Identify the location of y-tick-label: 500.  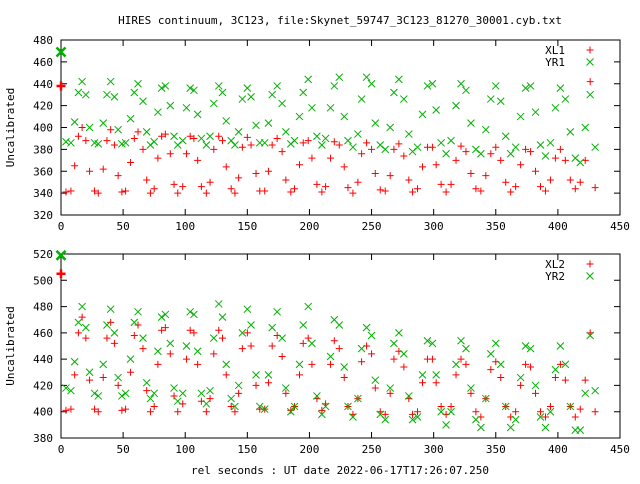
(43, 280).